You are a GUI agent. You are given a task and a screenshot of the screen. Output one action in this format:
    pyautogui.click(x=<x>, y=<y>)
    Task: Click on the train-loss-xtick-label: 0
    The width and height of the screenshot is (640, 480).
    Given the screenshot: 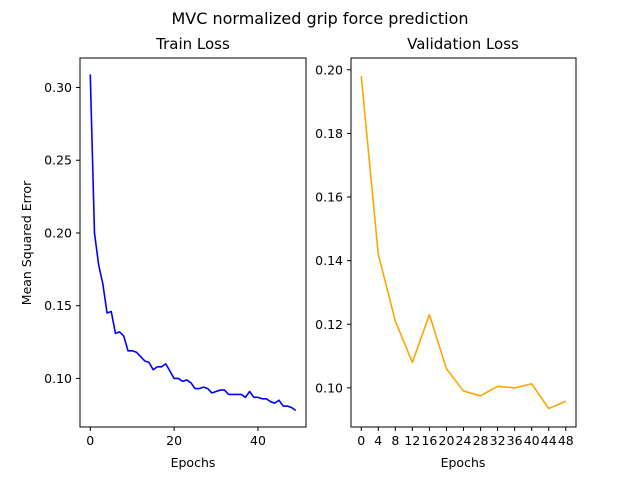 What is the action you would take?
    pyautogui.click(x=90, y=440)
    